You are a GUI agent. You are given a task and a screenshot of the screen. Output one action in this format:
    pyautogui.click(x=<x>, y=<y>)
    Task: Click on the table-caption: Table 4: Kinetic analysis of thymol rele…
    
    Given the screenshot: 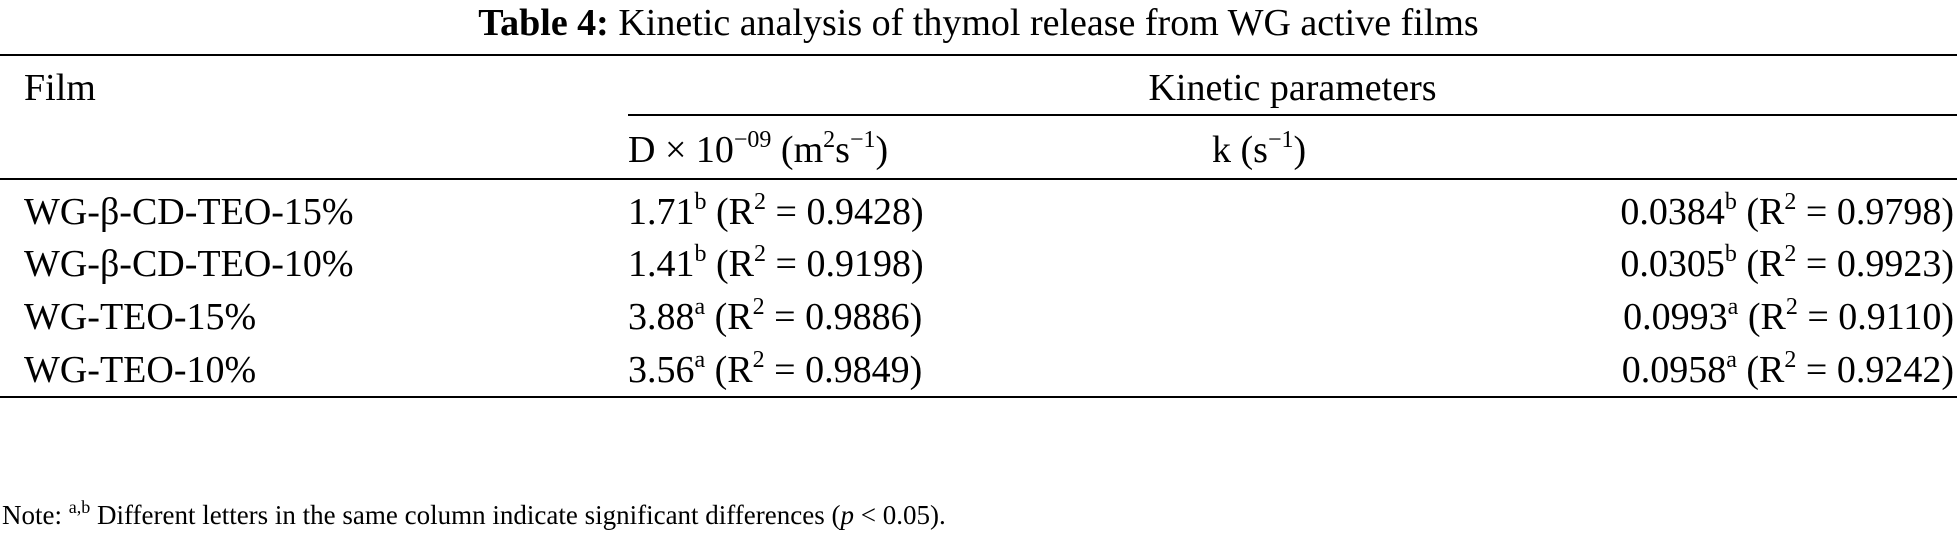 What is the action you would take?
    pyautogui.click(x=978, y=28)
    